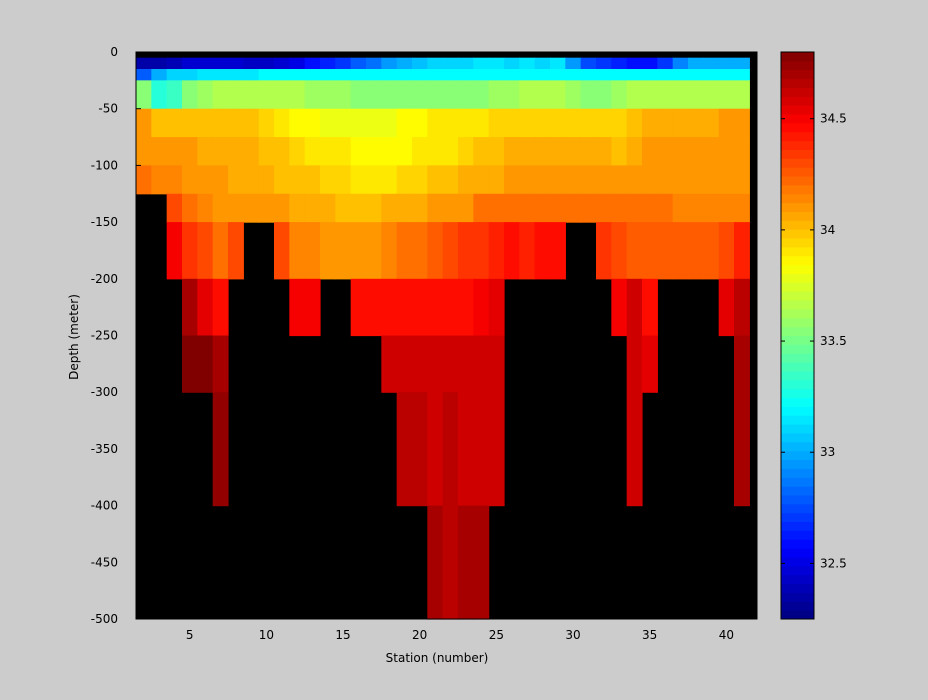  Describe the element at coordinates (190, 635) in the screenshot. I see `x-tick-label: 5` at that location.